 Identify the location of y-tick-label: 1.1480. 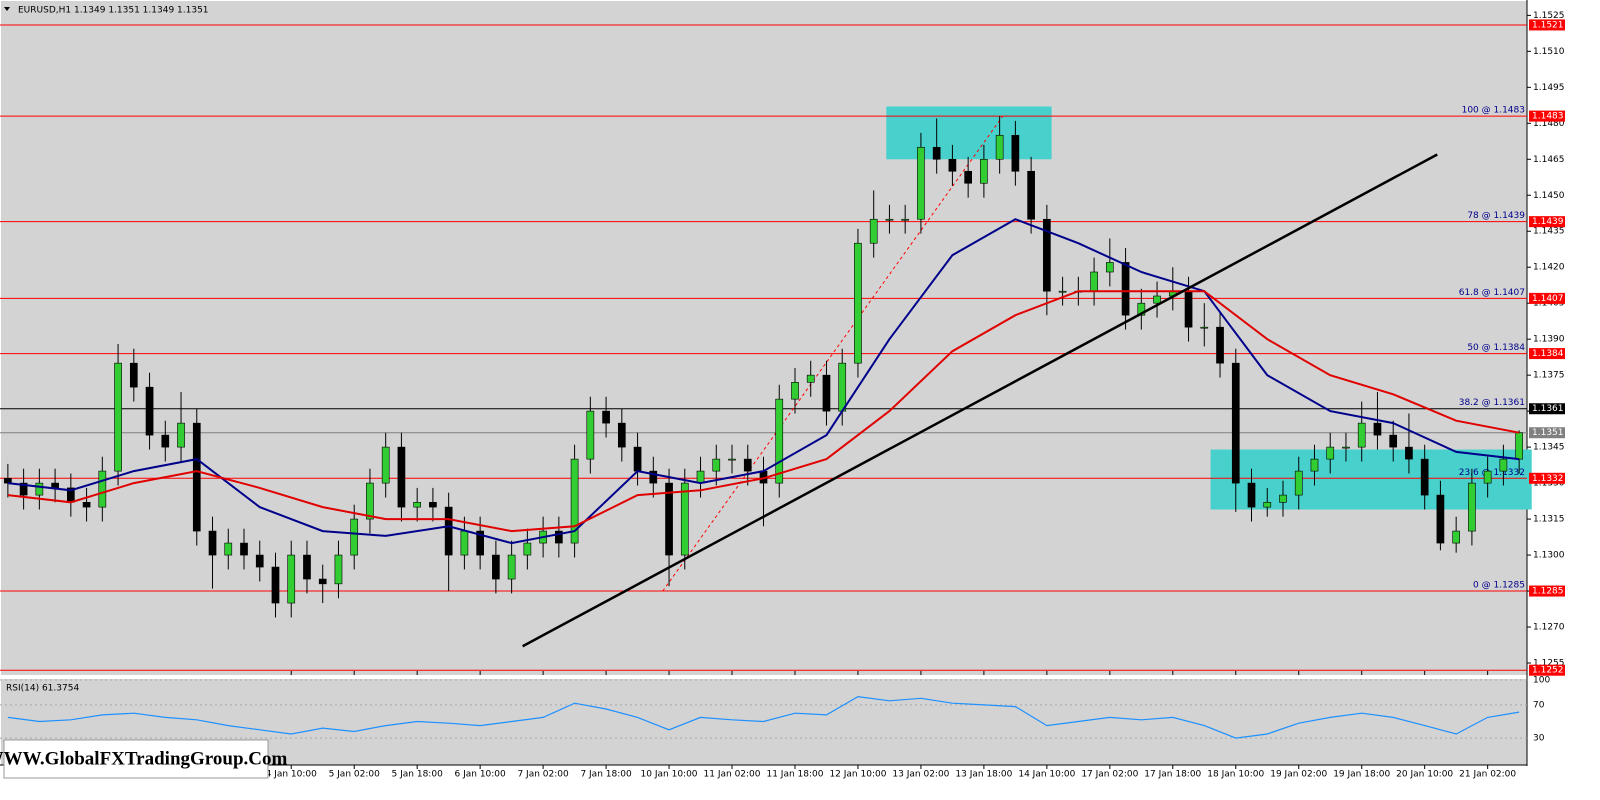
(1549, 124).